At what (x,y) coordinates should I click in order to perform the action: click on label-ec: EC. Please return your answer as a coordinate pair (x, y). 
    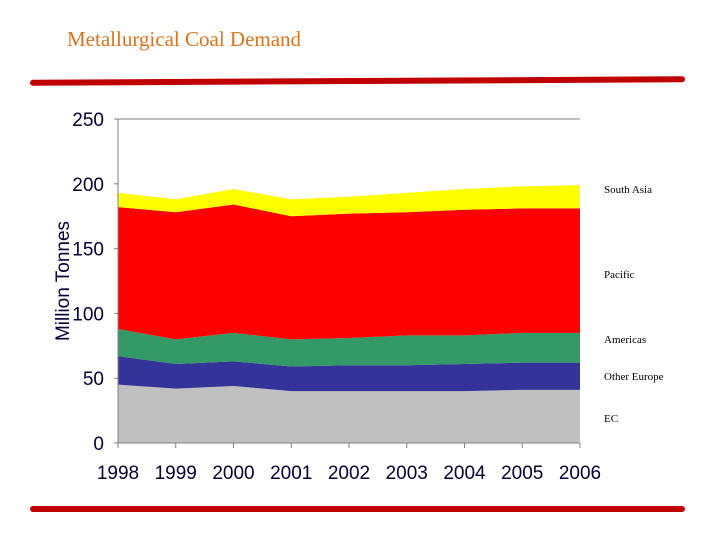
    Looking at the image, I should click on (611, 419).